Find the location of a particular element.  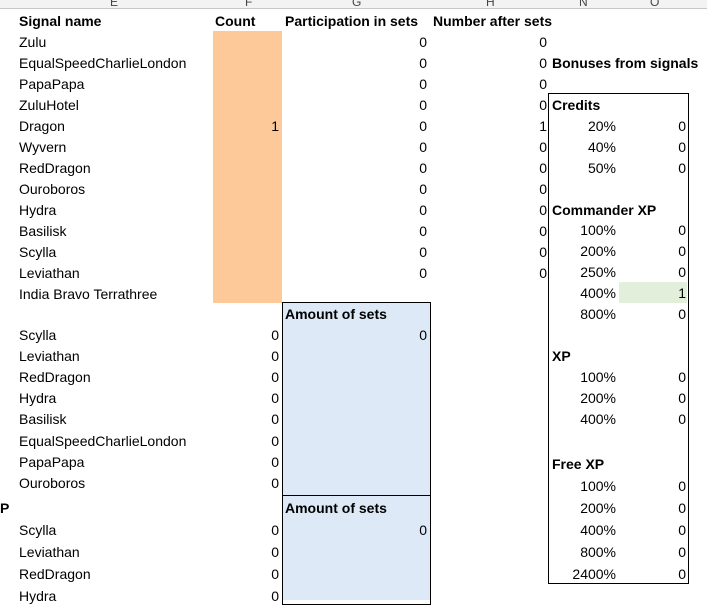

set2-left-label: P is located at coordinates (5, 508).